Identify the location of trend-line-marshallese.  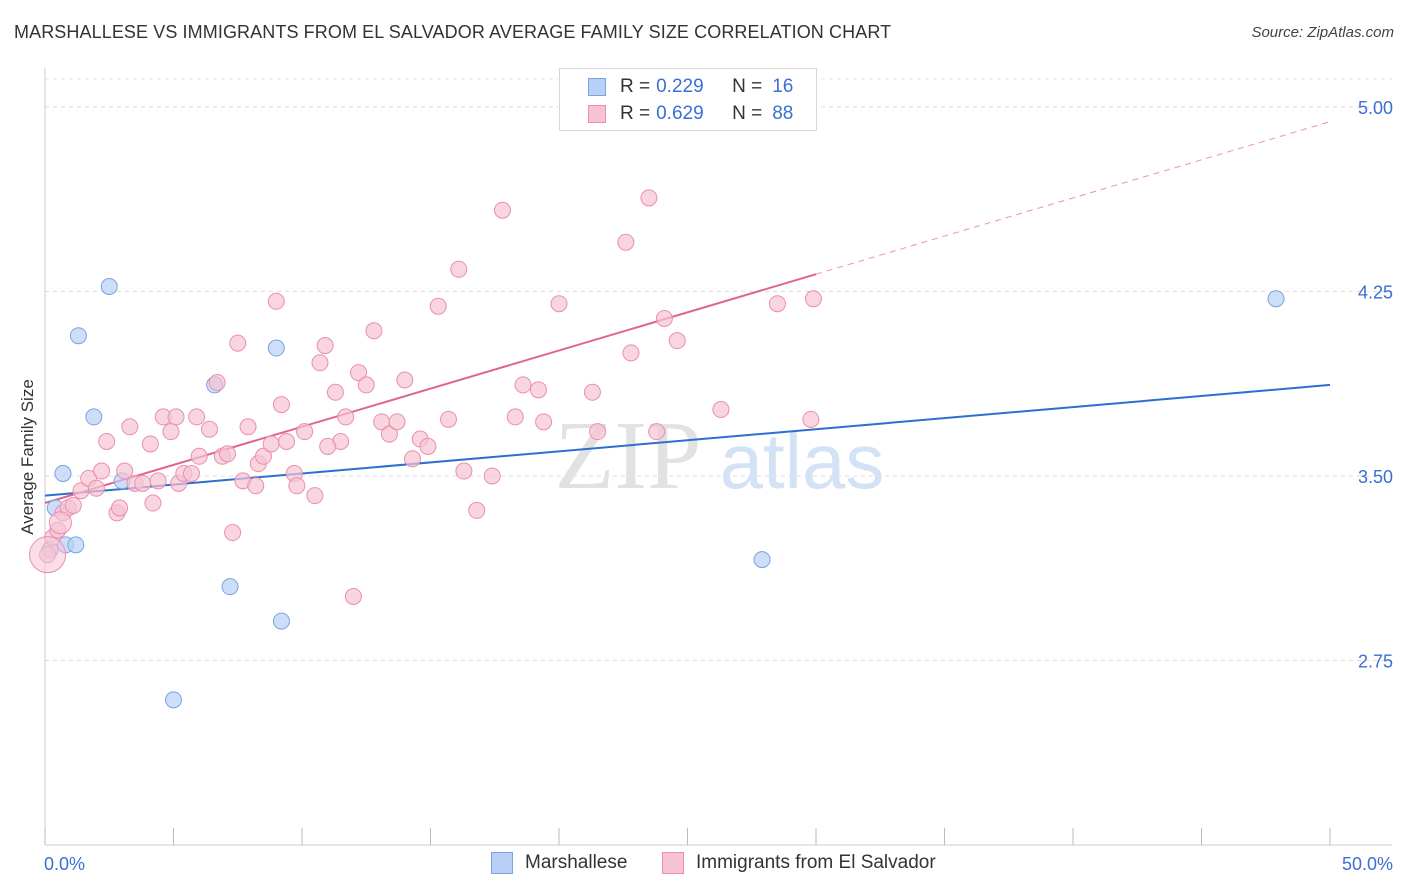
(687, 440).